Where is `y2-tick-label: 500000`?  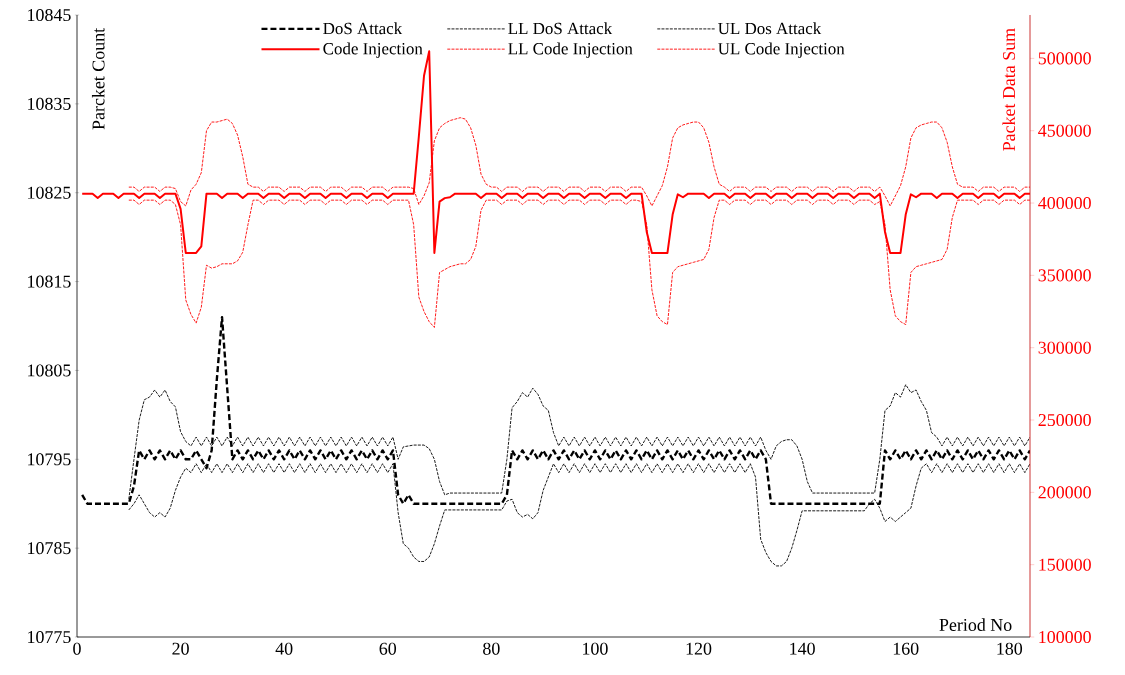 y2-tick-label: 500000 is located at coordinates (1064, 58).